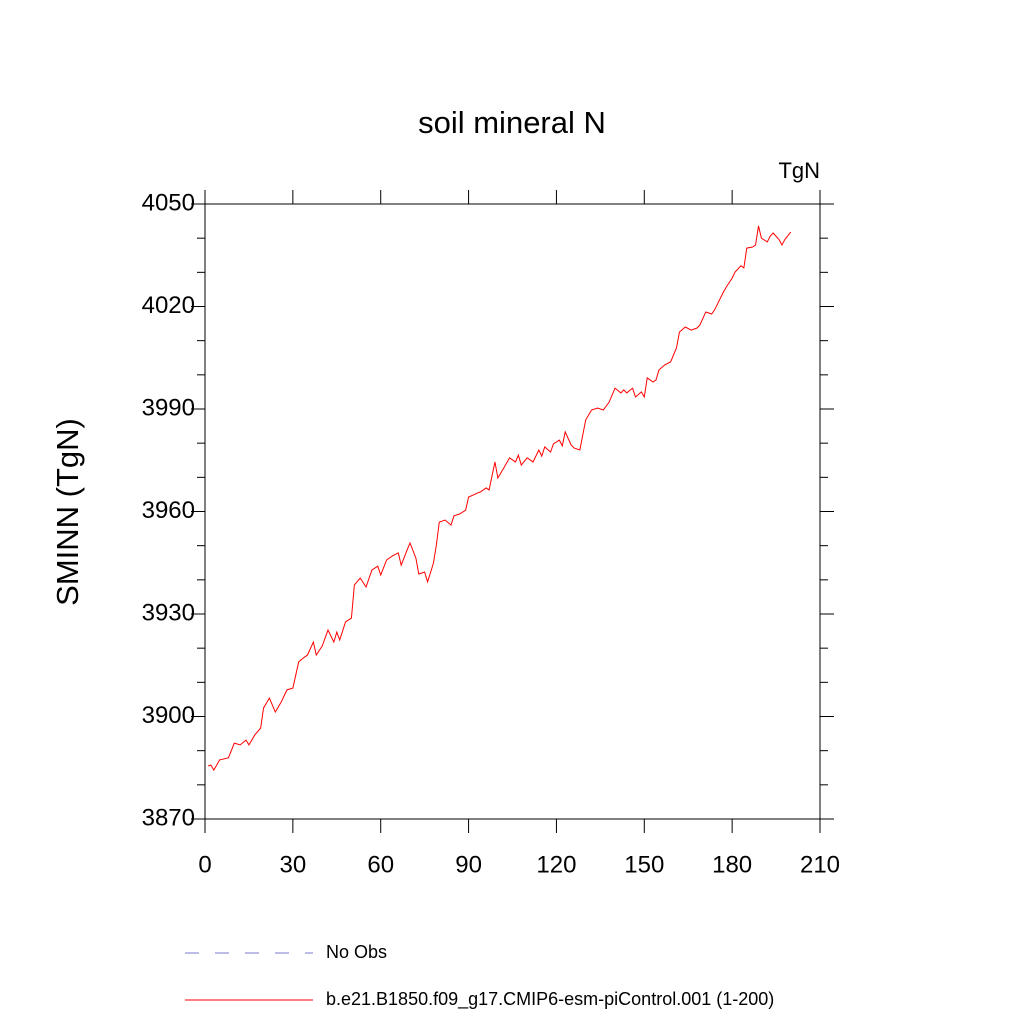 This screenshot has height=1024, width=1024. Describe the element at coordinates (799, 170) in the screenshot. I see `units-label: TgN` at that location.